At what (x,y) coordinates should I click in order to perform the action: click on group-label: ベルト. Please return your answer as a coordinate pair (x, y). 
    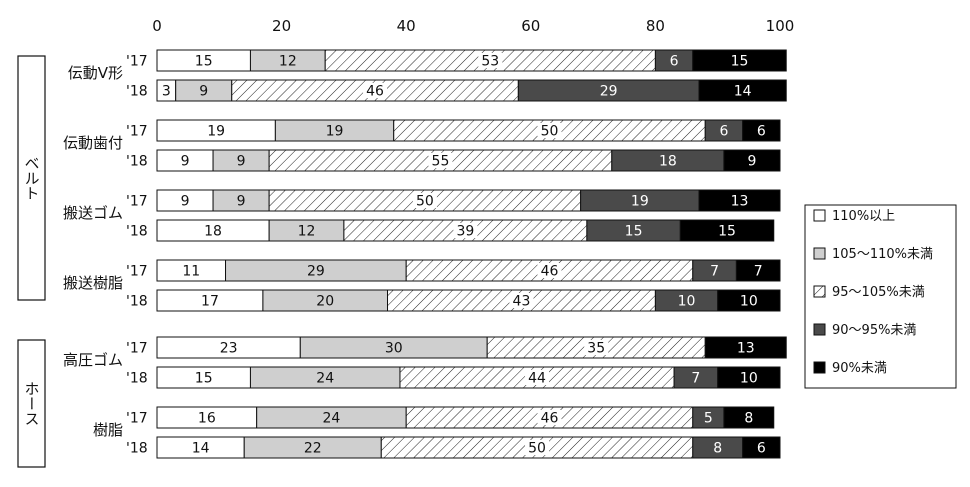
    Looking at the image, I should click on (32, 178).